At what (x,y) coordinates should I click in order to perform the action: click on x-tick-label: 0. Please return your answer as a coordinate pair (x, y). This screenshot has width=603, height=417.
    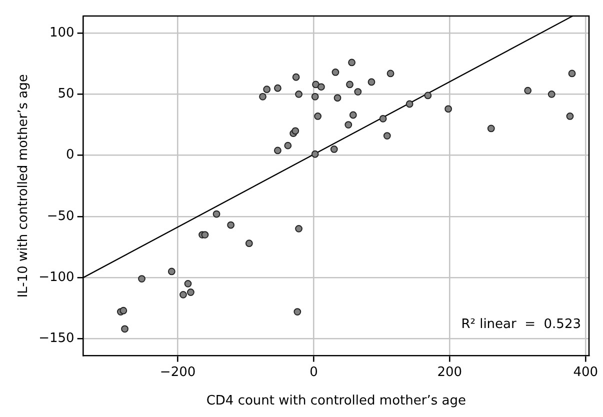
    Looking at the image, I should click on (314, 372).